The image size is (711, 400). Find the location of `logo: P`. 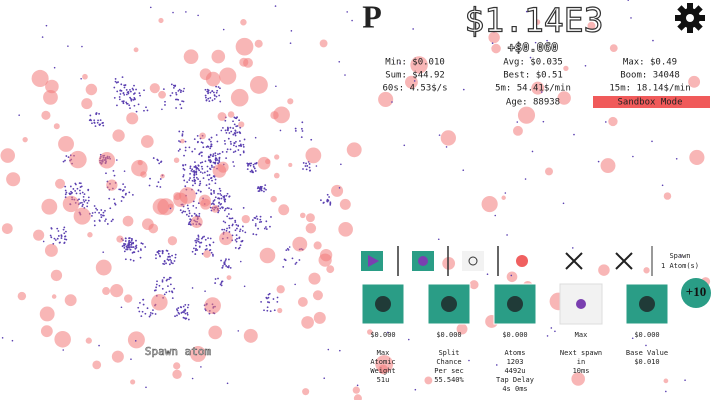

logo: P is located at coordinates (372, 17).